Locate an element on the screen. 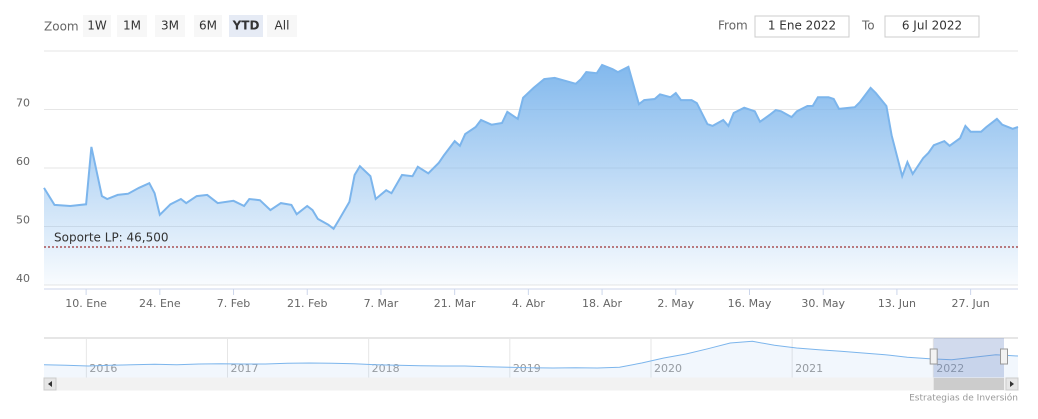 This screenshot has height=419, width=1038. range-button-label: 1W is located at coordinates (97, 26).